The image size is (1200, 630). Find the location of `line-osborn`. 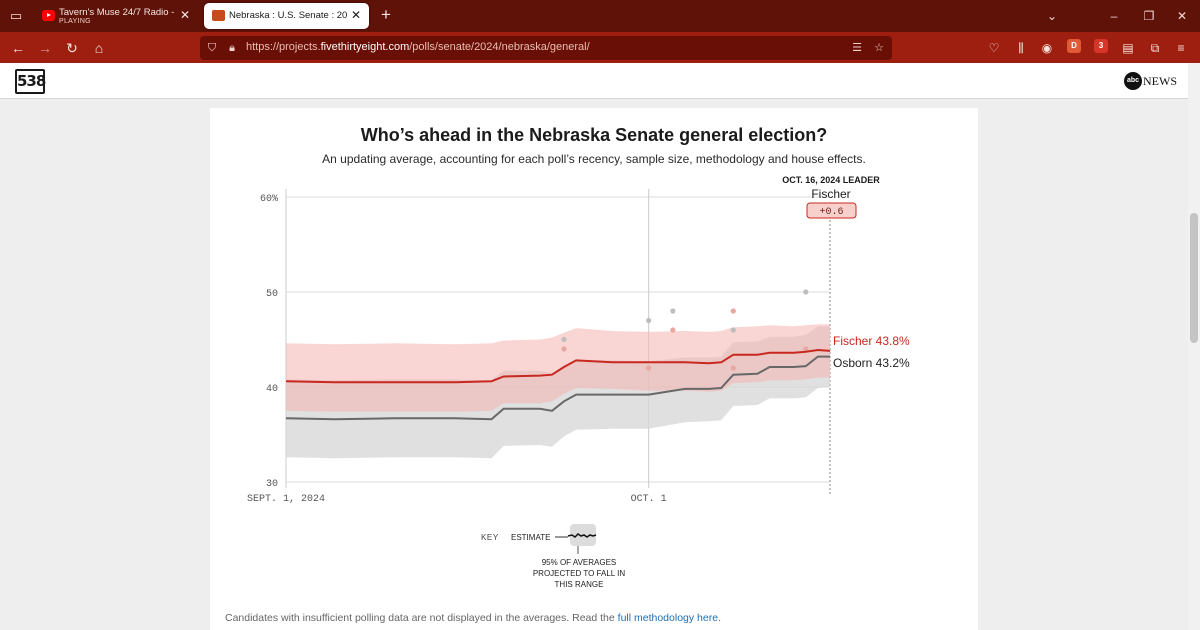

line-osborn is located at coordinates (557, 388).